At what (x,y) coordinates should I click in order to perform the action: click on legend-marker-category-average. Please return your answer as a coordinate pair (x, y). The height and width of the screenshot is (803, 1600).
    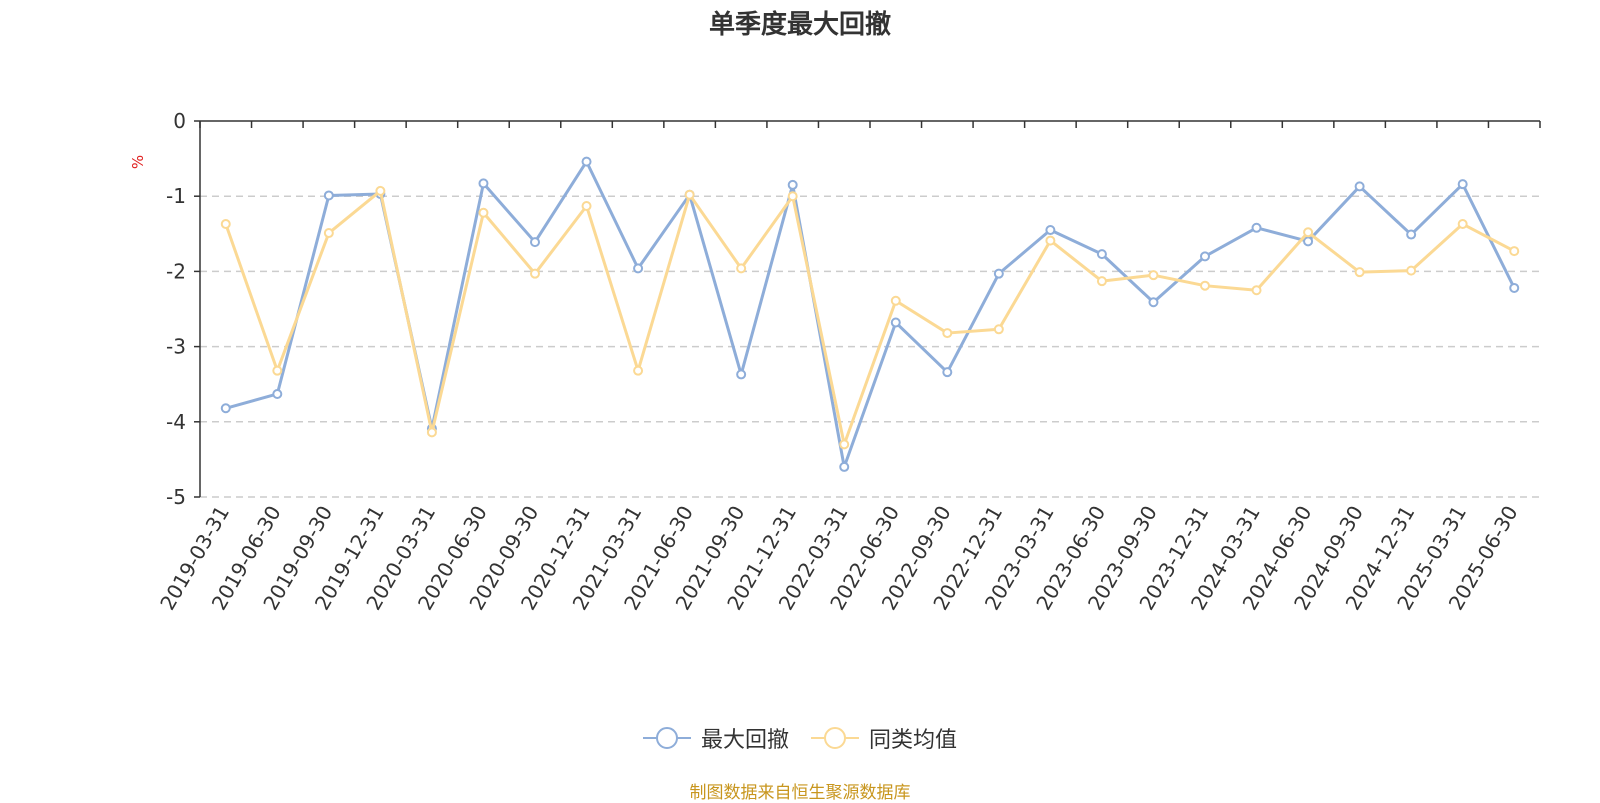
    Looking at the image, I should click on (835, 738).